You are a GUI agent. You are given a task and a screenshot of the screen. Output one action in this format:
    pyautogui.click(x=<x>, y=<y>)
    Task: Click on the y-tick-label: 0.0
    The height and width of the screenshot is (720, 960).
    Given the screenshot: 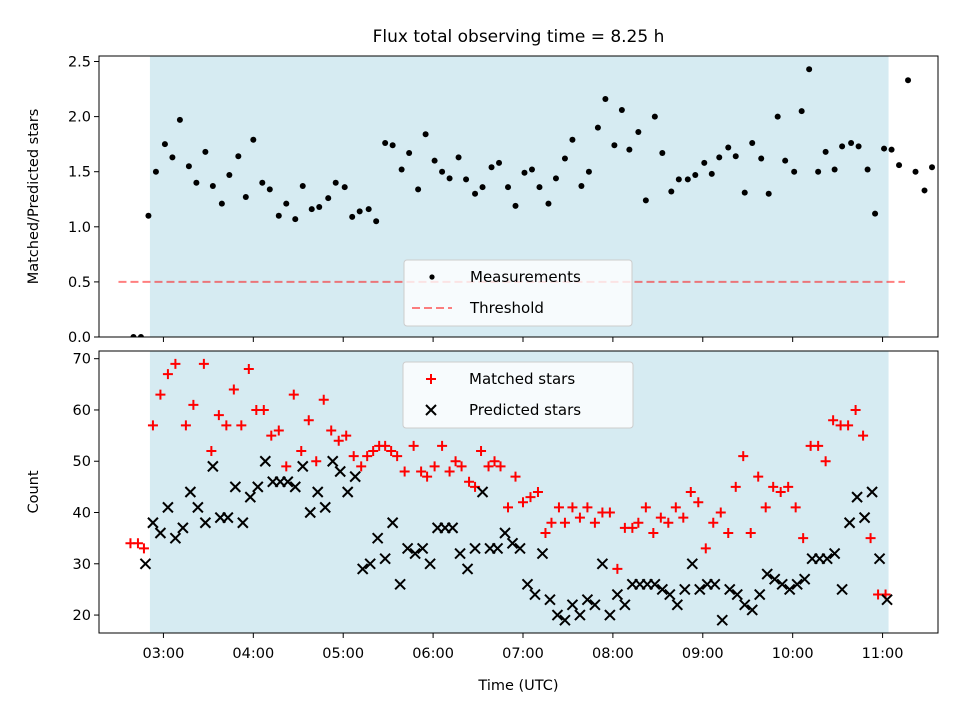 What is the action you would take?
    pyautogui.click(x=79, y=338)
    